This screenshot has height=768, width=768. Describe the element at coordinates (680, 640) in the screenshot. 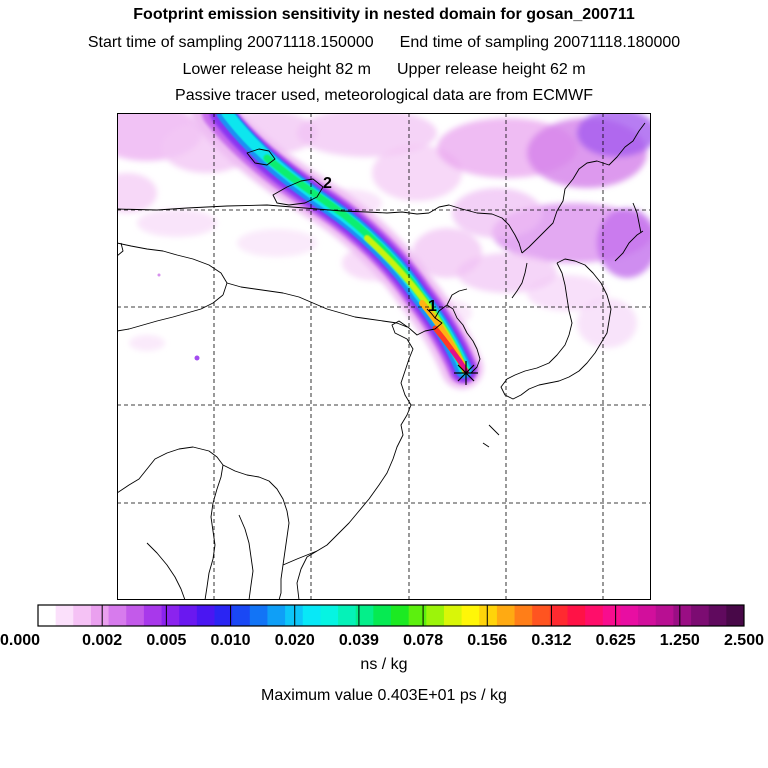

I see `colorbar-tick-label: 1.250` at that location.